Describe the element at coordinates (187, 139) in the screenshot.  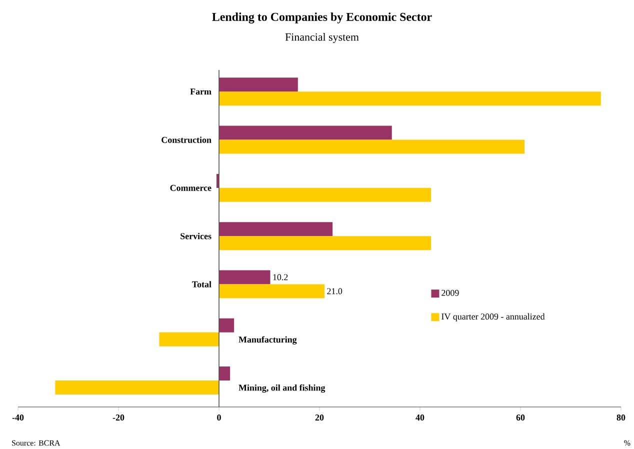
I see `y-tick-label: Construction` at that location.